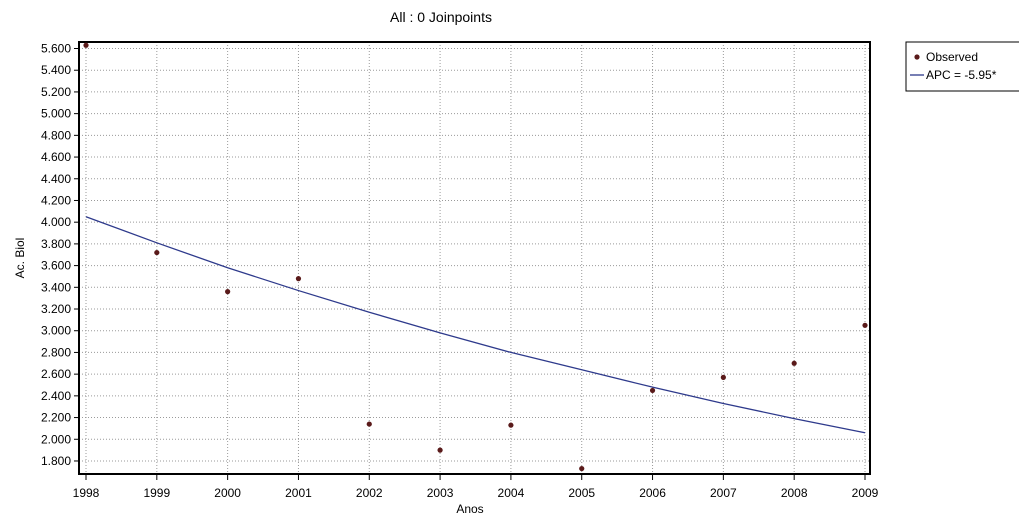 The width and height of the screenshot is (1019, 515). What do you see at coordinates (20, 258) in the screenshot?
I see `y-axis-title: Ac. Biol` at bounding box center [20, 258].